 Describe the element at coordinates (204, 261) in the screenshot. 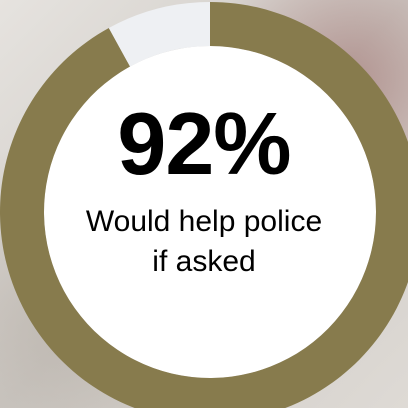

I see `center-caption-line2: if asked` at that location.